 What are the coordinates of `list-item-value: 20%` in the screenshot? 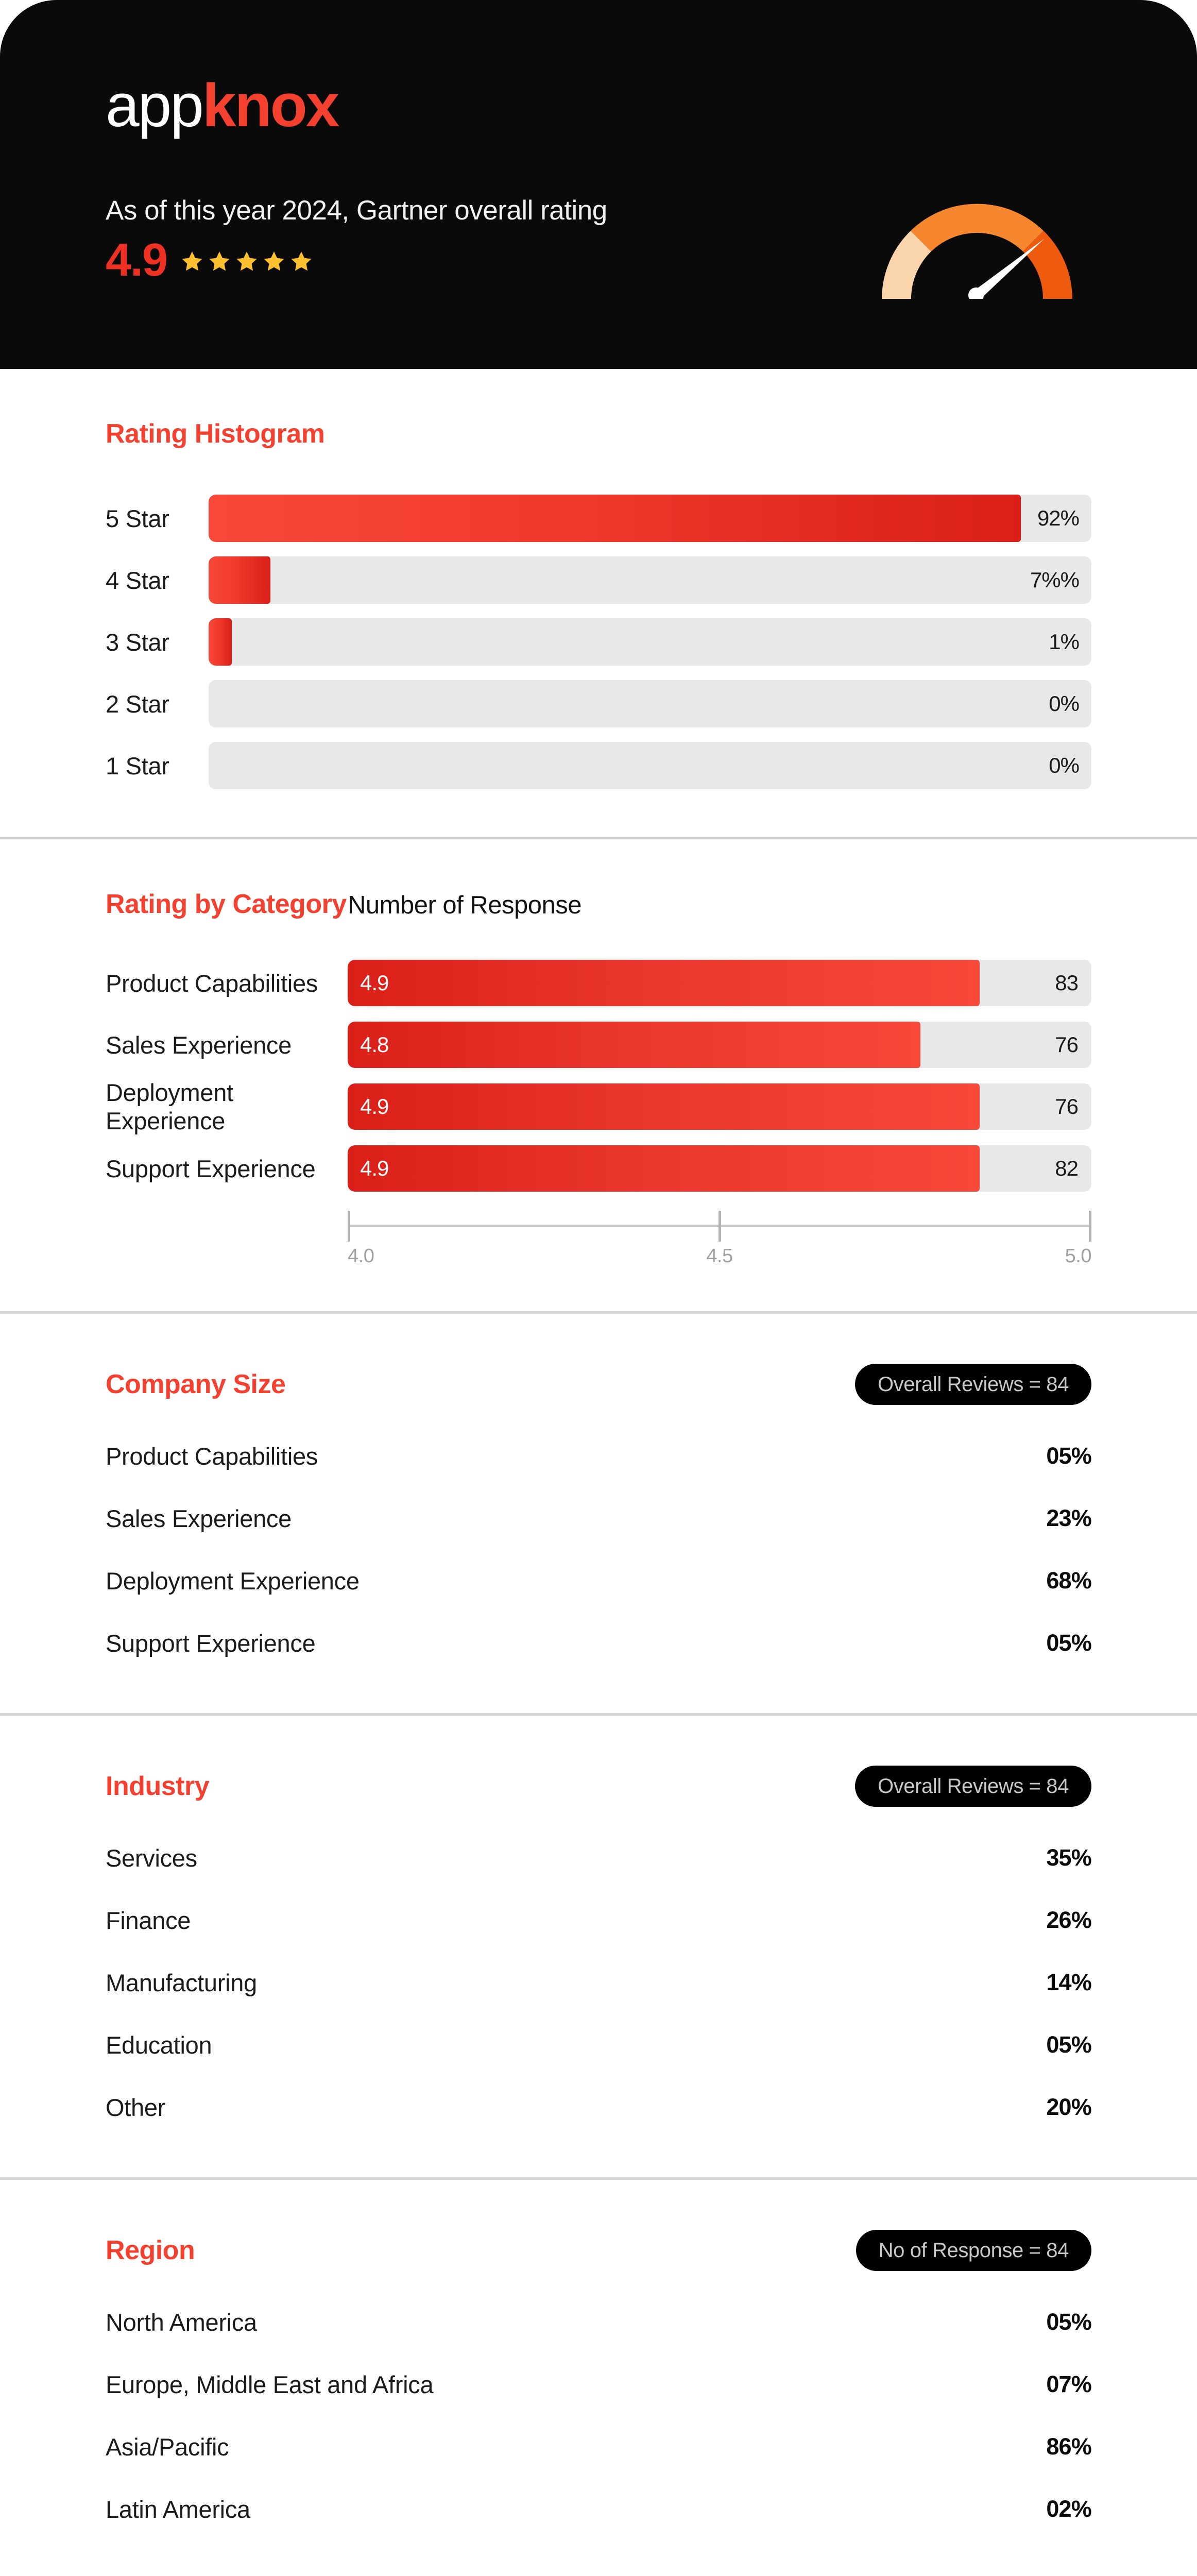 It's located at (1068, 2107).